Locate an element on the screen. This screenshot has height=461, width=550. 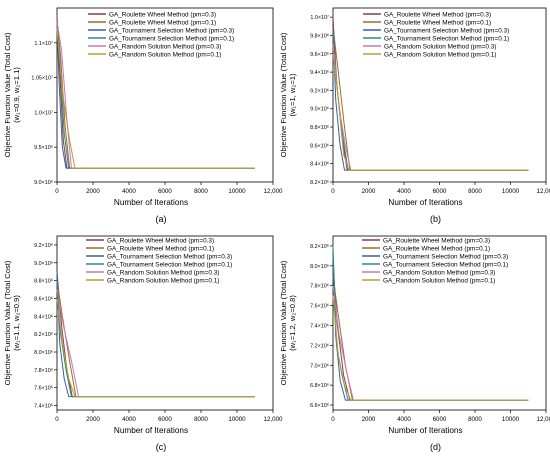
panel-caption: (c) is located at coordinates (161, 447).